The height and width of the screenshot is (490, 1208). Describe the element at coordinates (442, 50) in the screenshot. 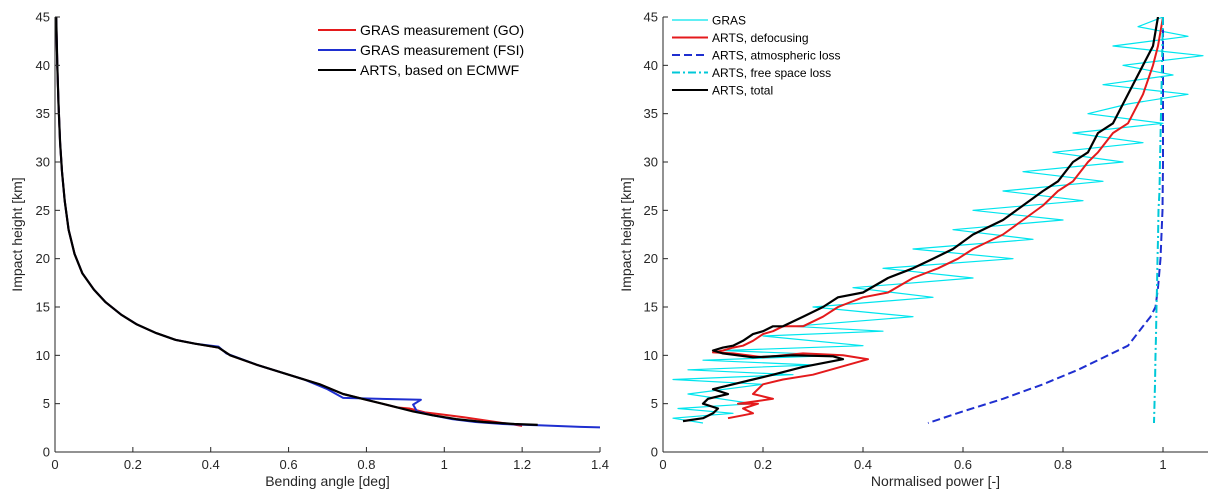

I see `legend-label: GRAS measurement (FSI)` at that location.